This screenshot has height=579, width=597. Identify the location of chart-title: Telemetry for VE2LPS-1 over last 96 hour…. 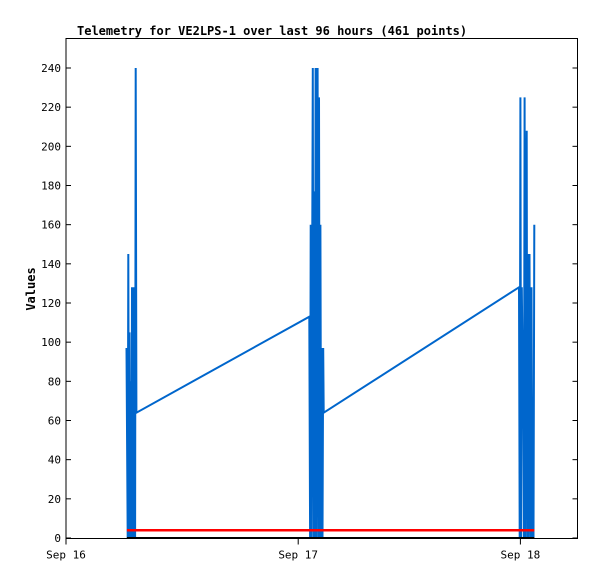
(272, 31).